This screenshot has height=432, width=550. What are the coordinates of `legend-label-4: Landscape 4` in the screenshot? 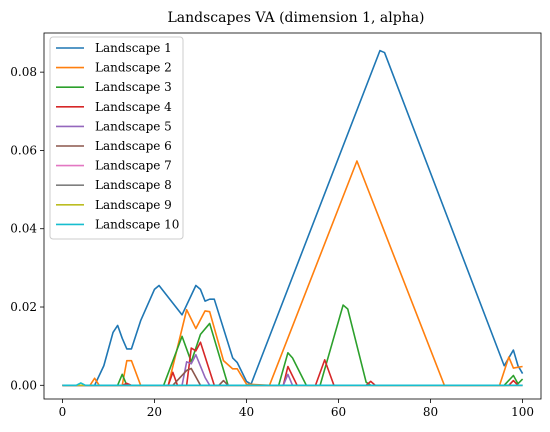 It's located at (133, 107).